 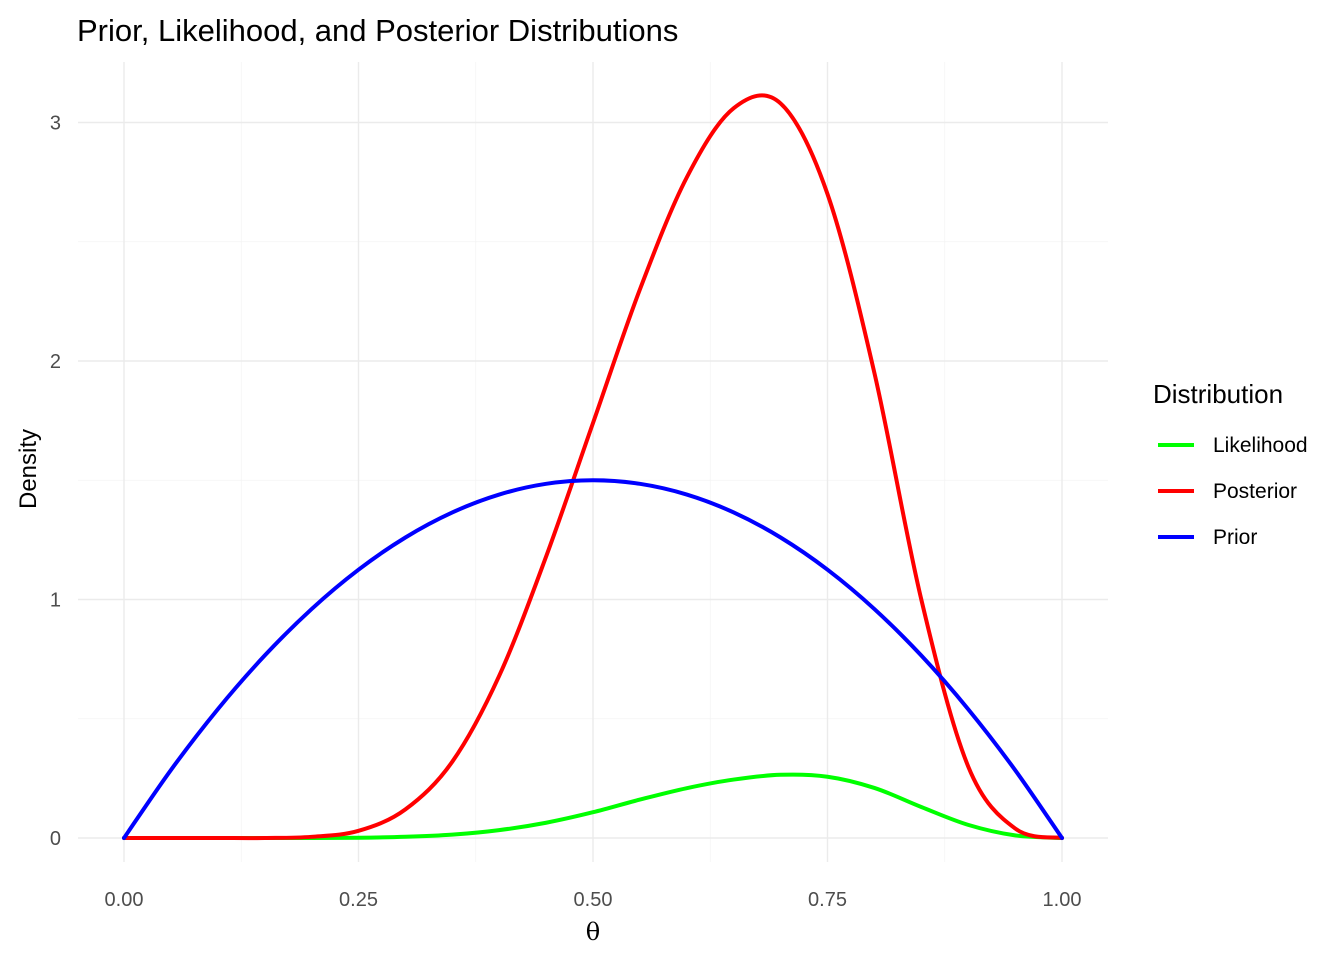 I want to click on x-tick-label: 0.00, so click(x=124, y=900).